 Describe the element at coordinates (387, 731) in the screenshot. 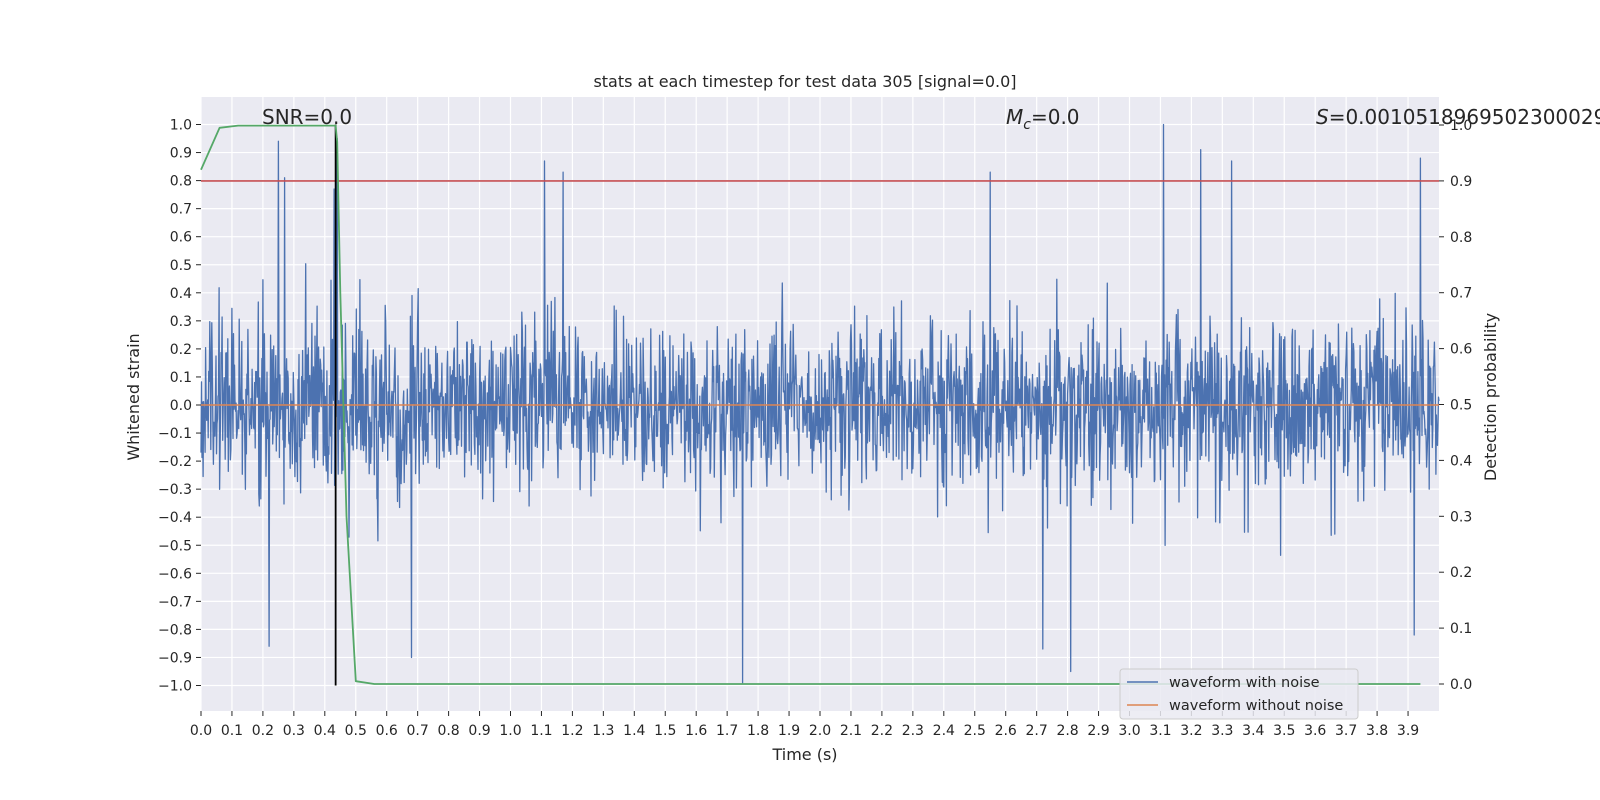

I see `x-tick-label: 0.6` at that location.